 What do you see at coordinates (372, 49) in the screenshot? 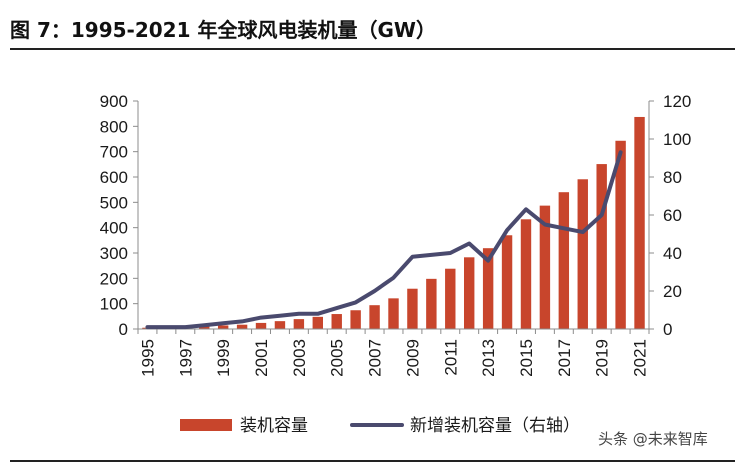
I see `title-divider` at bounding box center [372, 49].